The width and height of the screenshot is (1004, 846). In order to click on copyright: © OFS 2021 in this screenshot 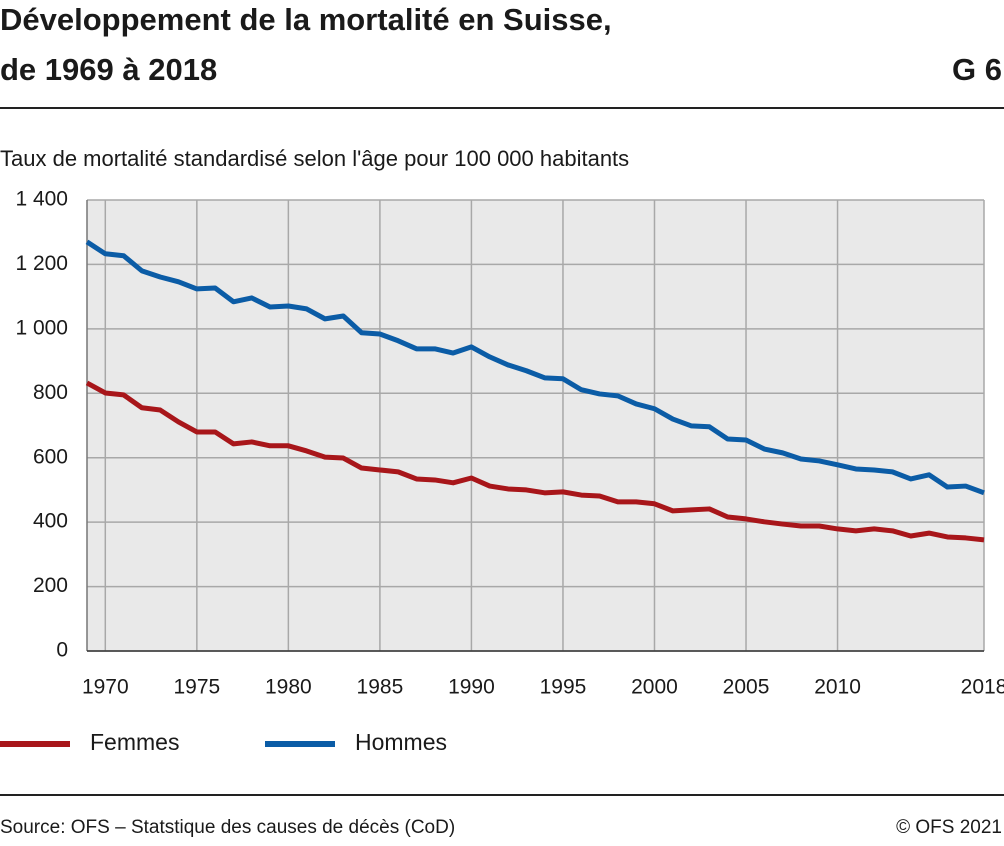, I will do `click(949, 827)`.